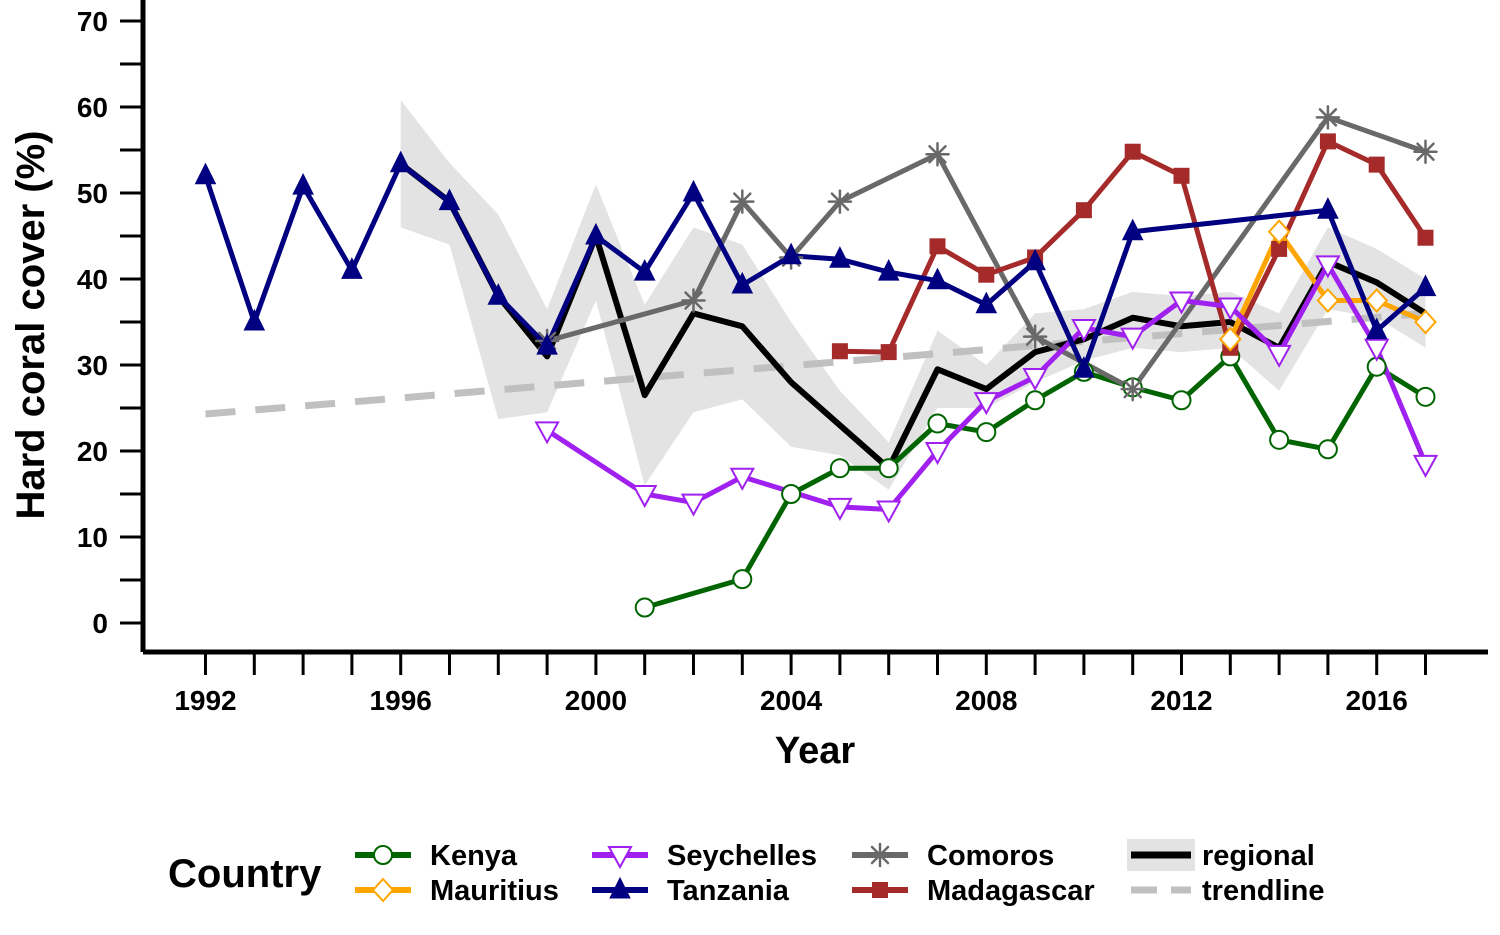 This screenshot has height=935, width=1500. What do you see at coordinates (401, 700) in the screenshot?
I see `x-tick-label: 1996` at bounding box center [401, 700].